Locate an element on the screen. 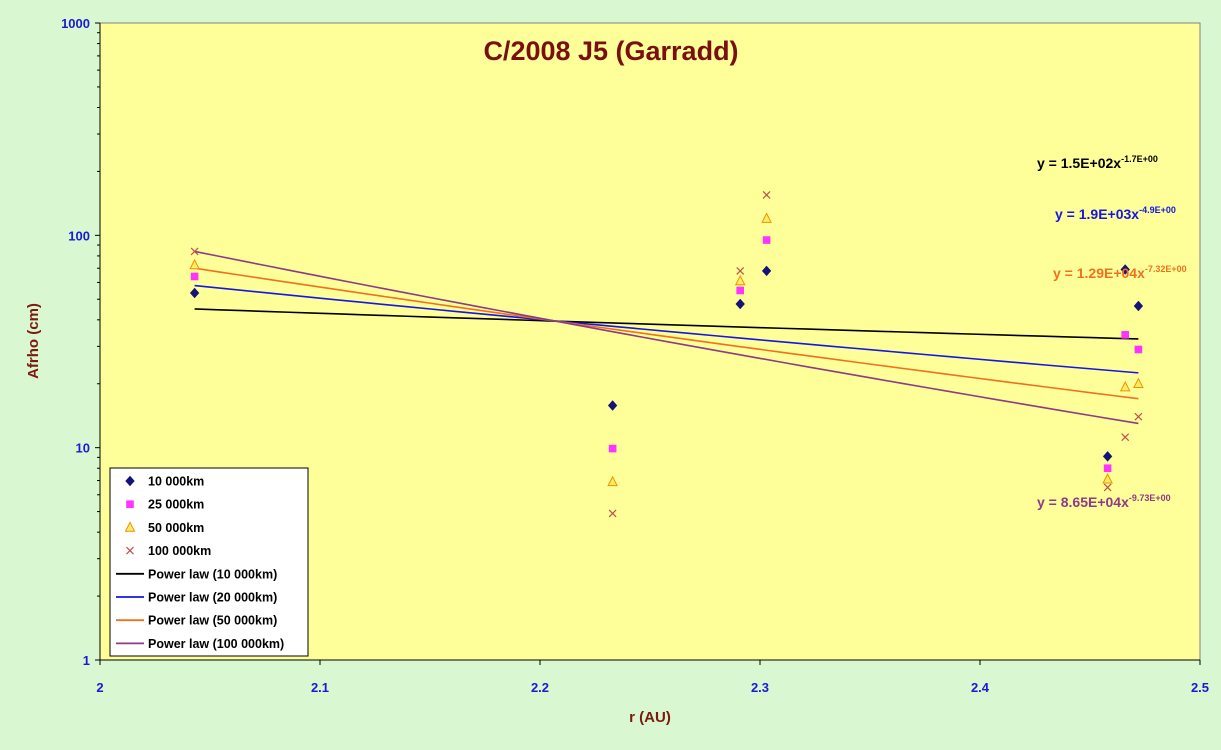 The image size is (1221, 750). y-axis-label: Afrho (cm) is located at coordinates (33, 341).